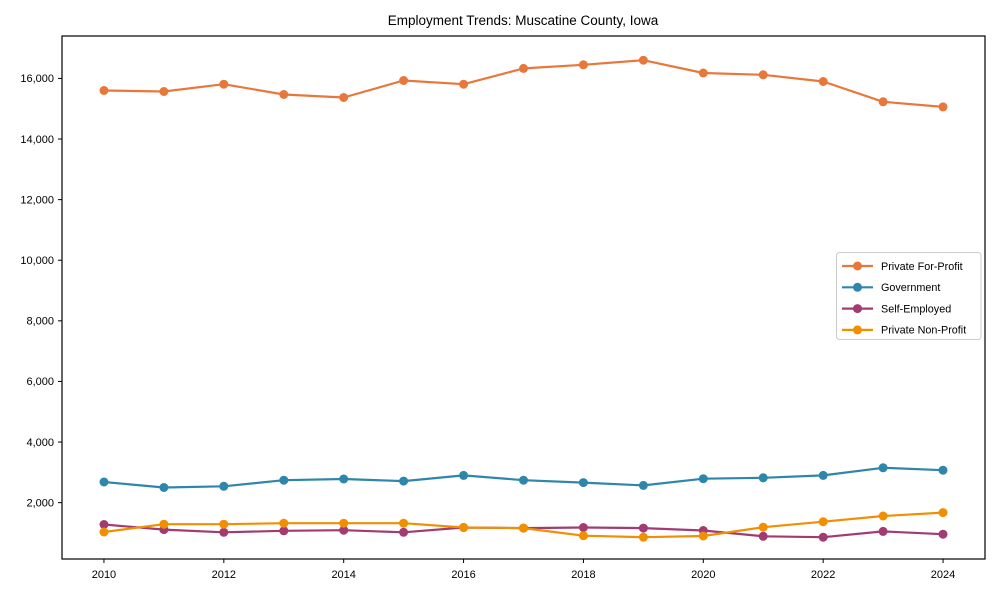 The image size is (1000, 600). Describe the element at coordinates (37, 200) in the screenshot. I see `y-axis-tick-label: 12,000` at that location.